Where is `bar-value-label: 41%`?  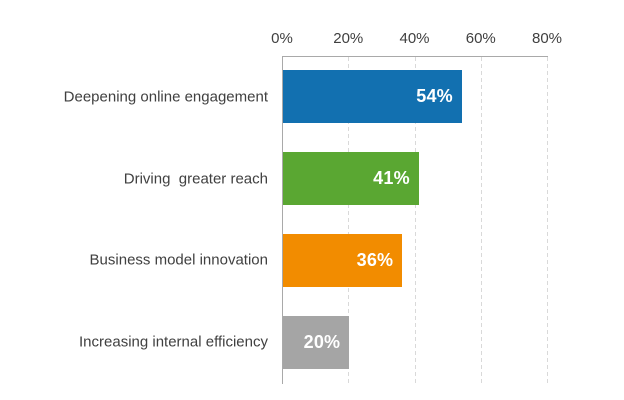
bar-value-label: 41% is located at coordinates (391, 178).